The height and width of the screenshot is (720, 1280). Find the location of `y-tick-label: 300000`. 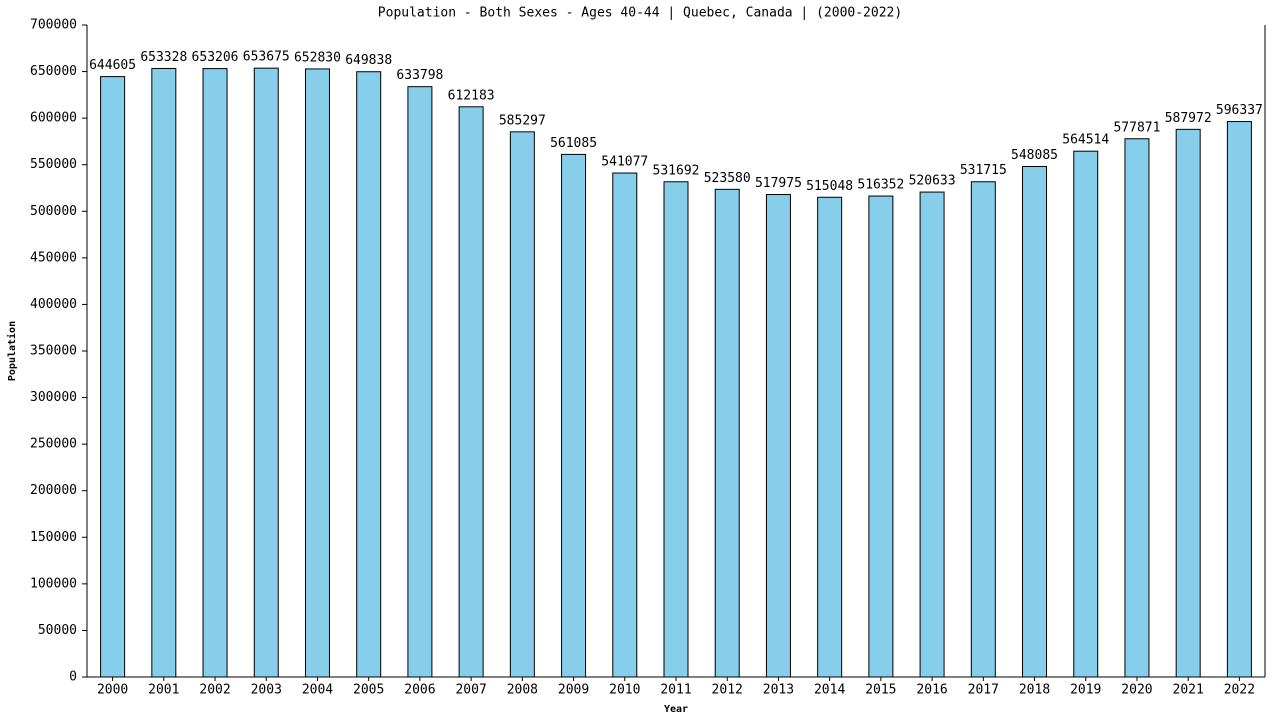

y-tick-label: 300000 is located at coordinates (53, 397).